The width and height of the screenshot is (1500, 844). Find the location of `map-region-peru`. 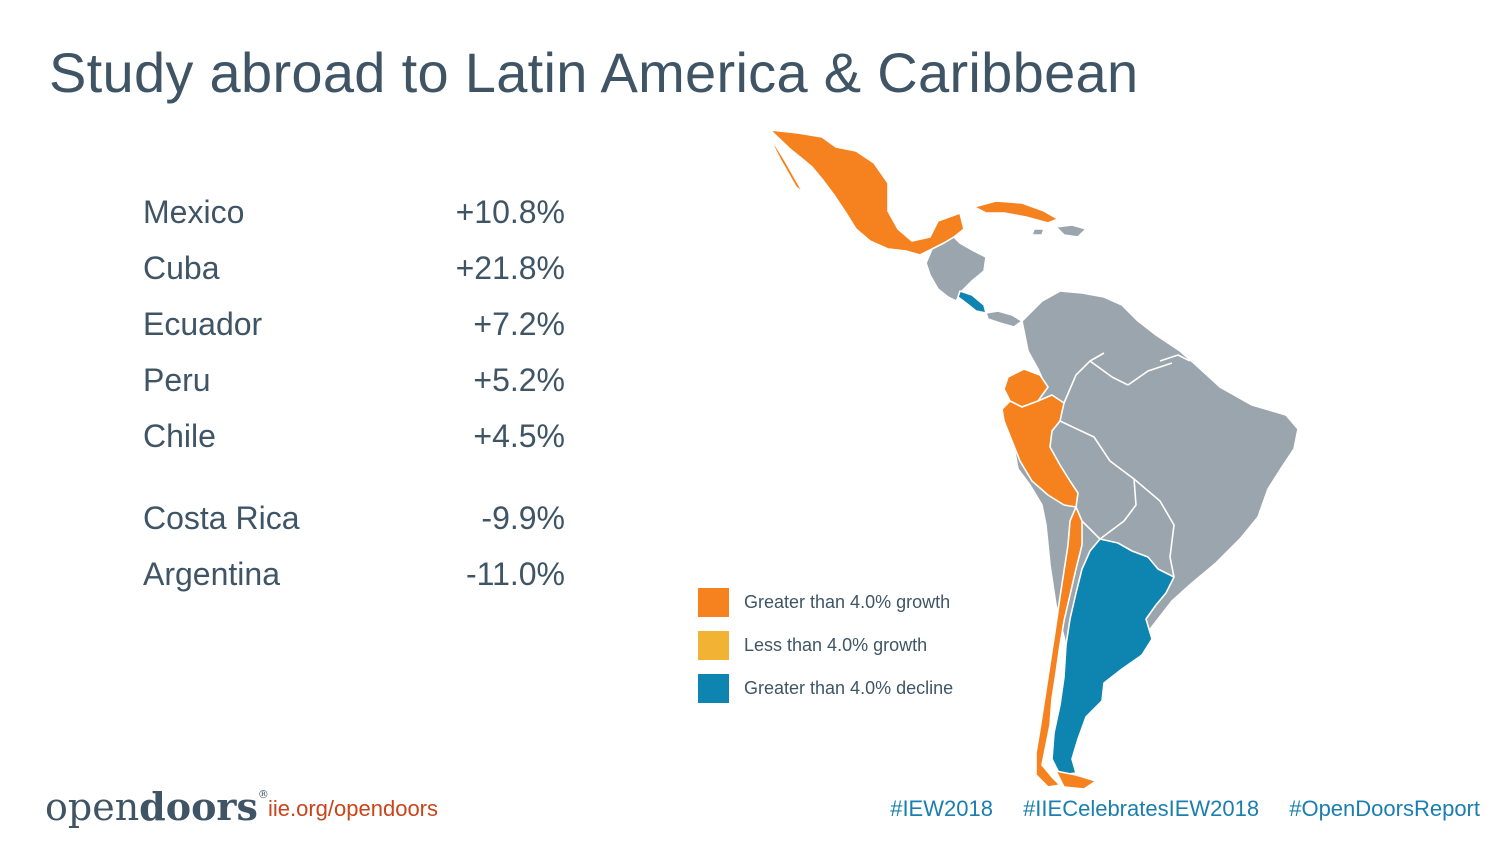

map-region-peru is located at coordinates (1040, 451).